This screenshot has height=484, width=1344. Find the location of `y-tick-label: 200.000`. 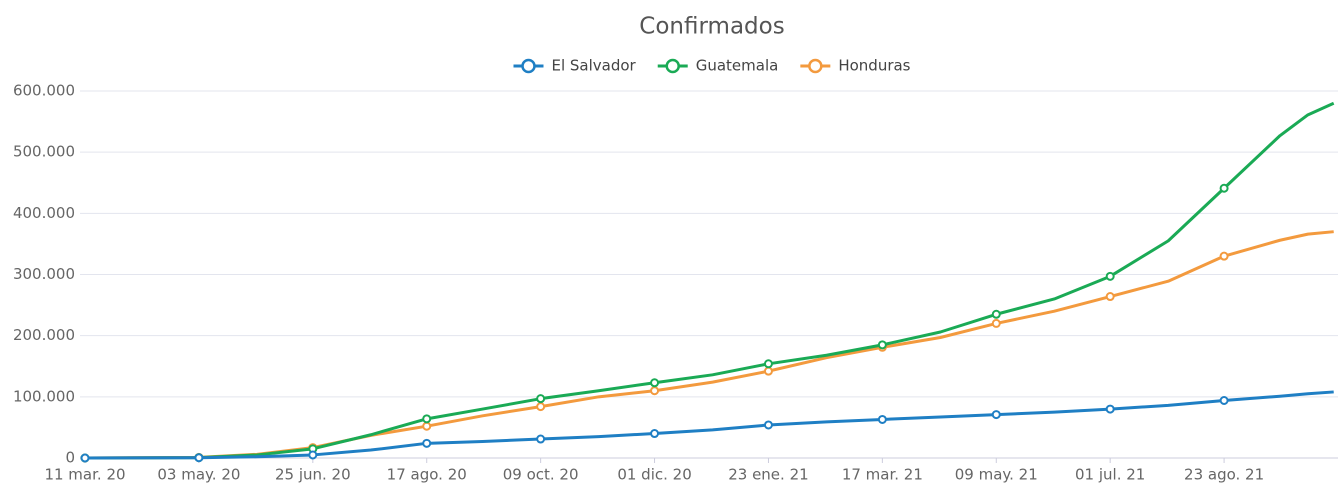

y-tick-label: 200.000 is located at coordinates (44, 335).